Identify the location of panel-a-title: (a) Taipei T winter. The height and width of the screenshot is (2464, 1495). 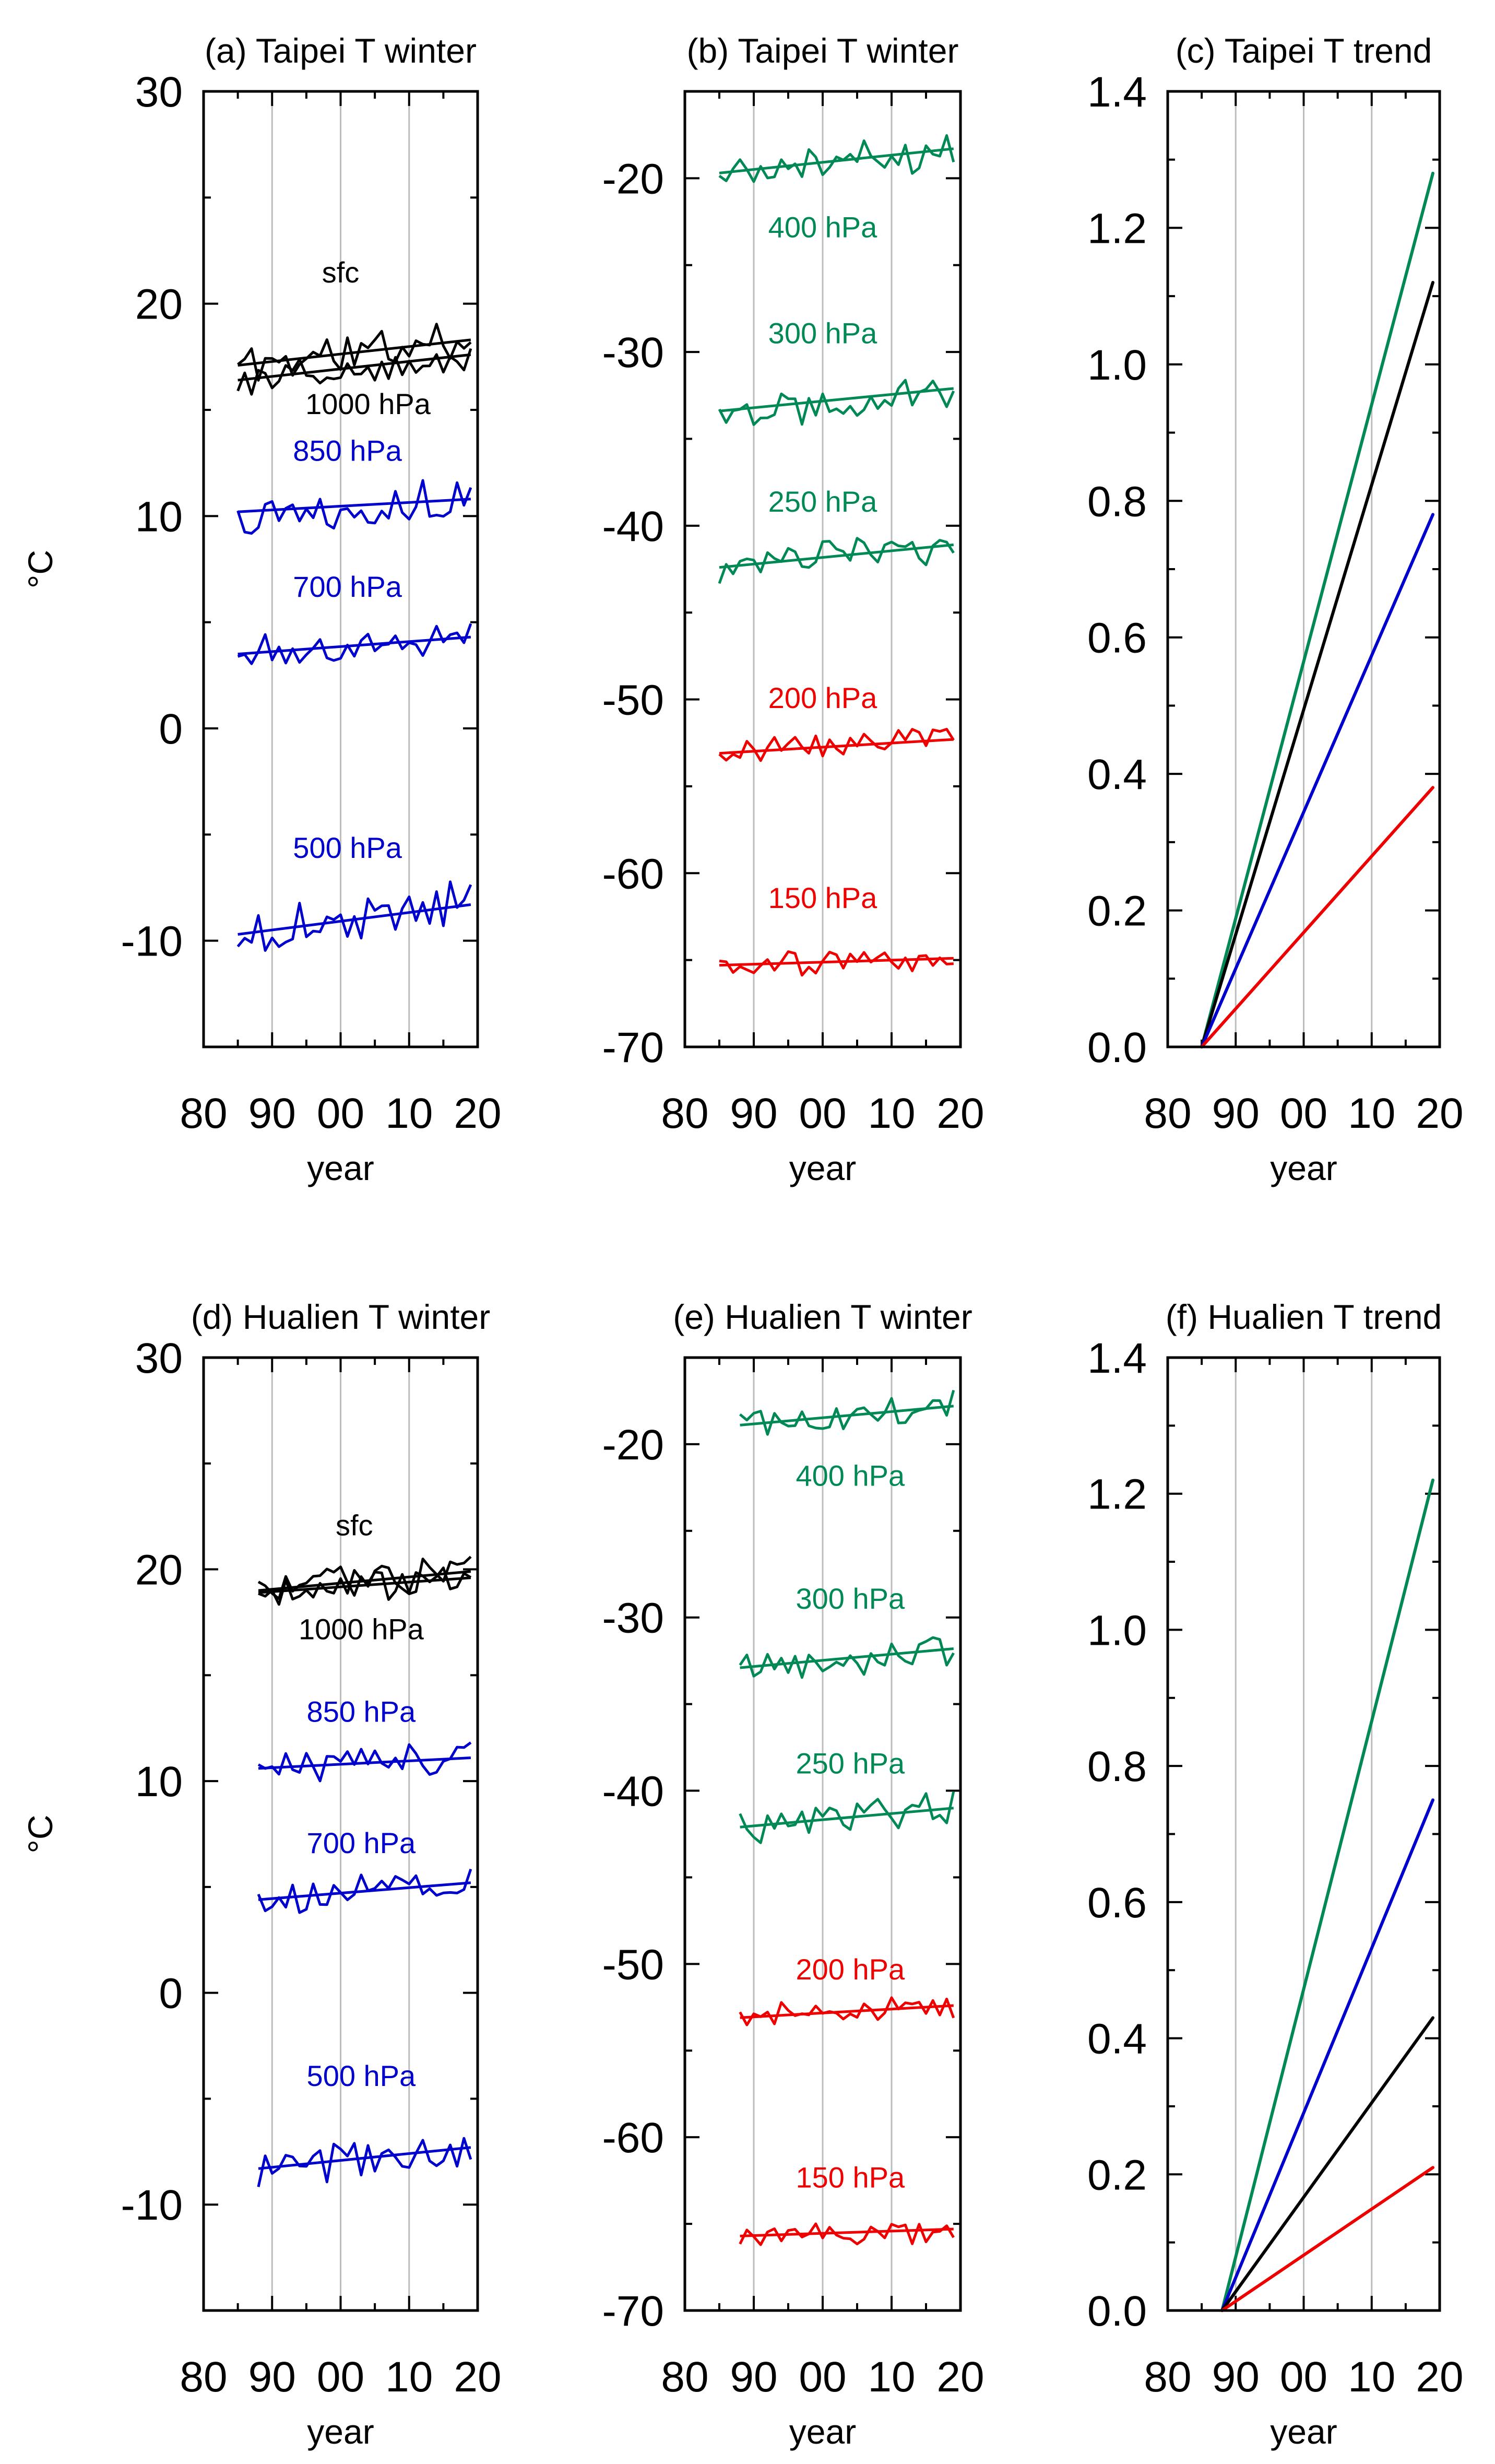
(341, 50).